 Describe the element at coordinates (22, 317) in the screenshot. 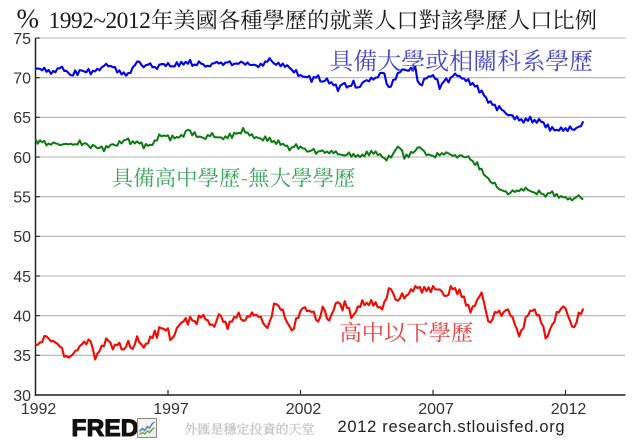

I see `svg-text: 40` at that location.